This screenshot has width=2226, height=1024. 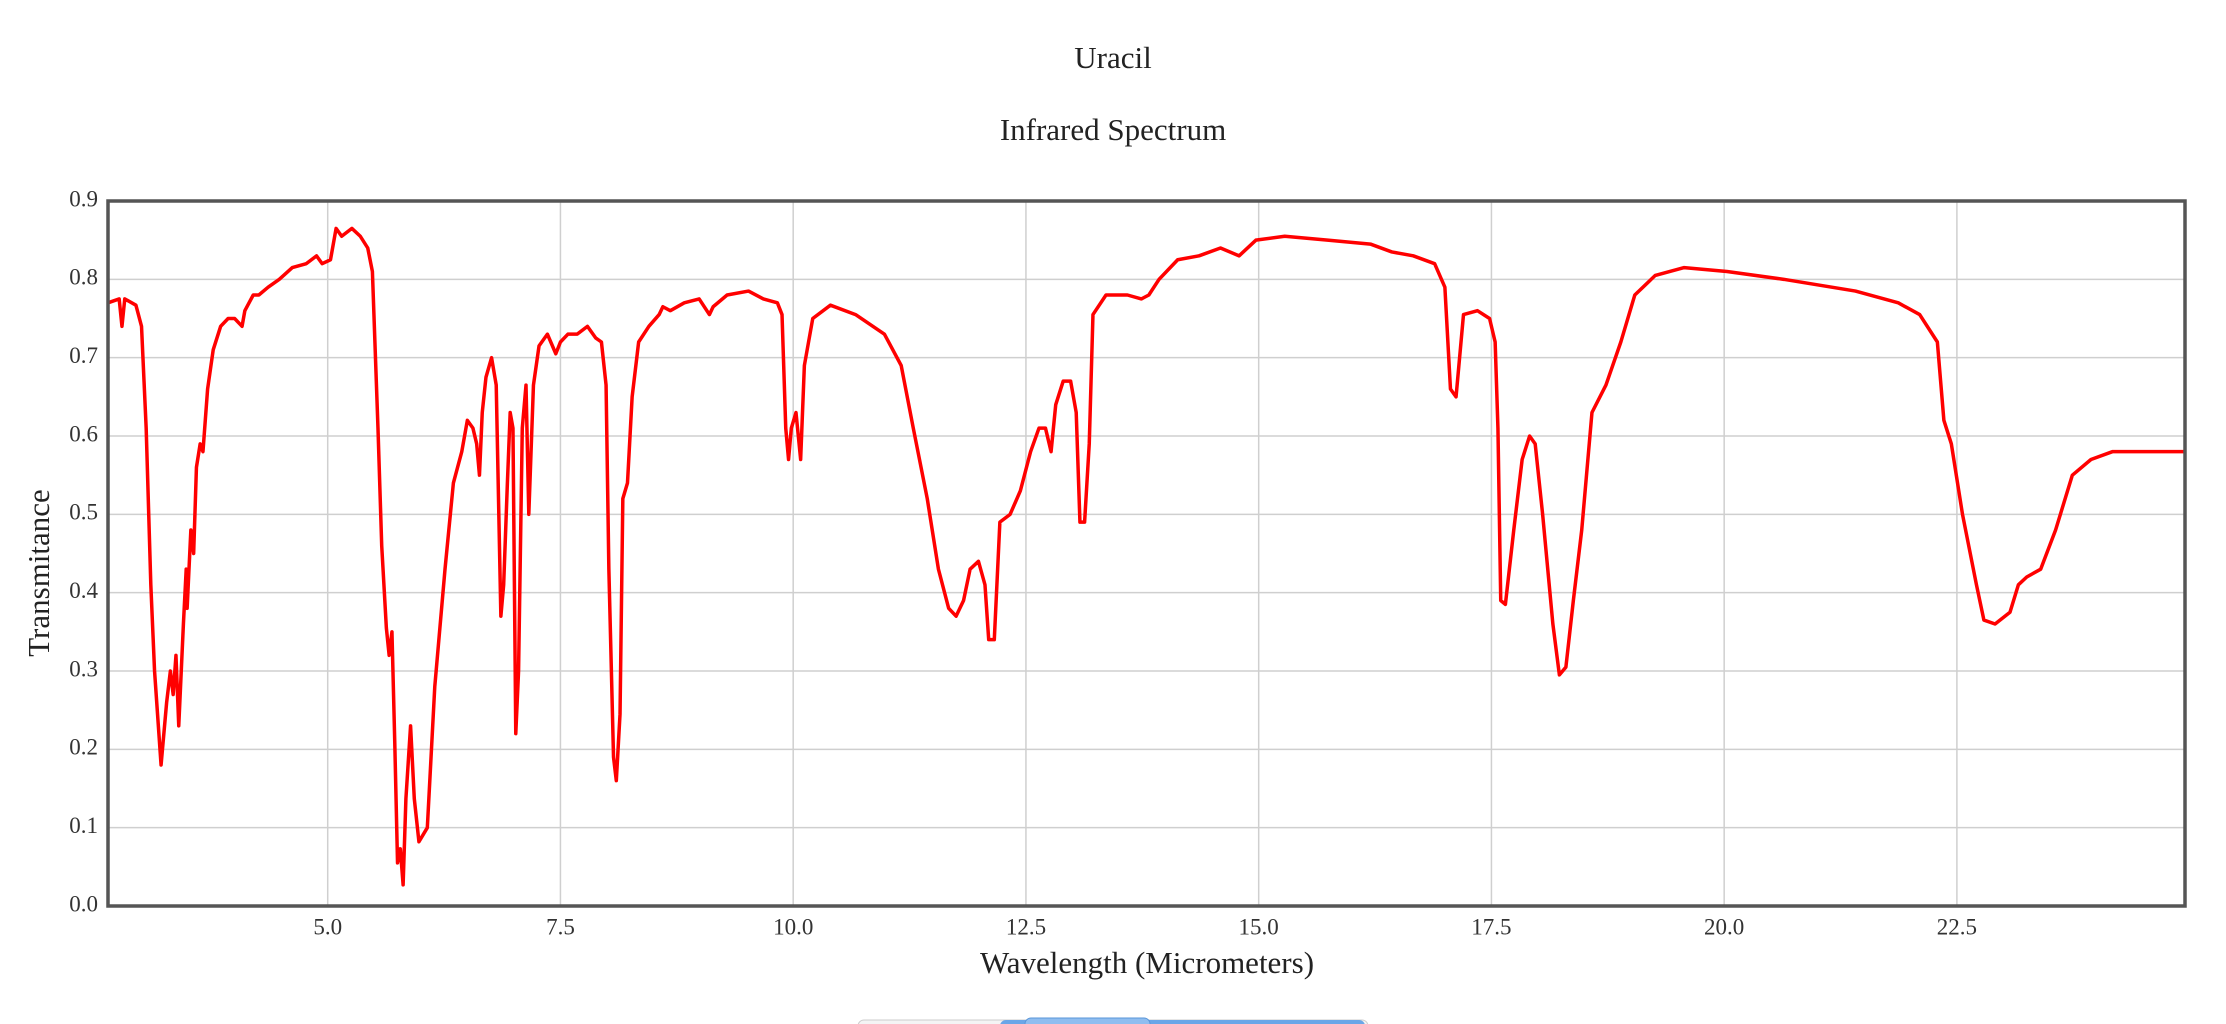 I want to click on y-tick-label: 0.2, so click(x=83, y=747).